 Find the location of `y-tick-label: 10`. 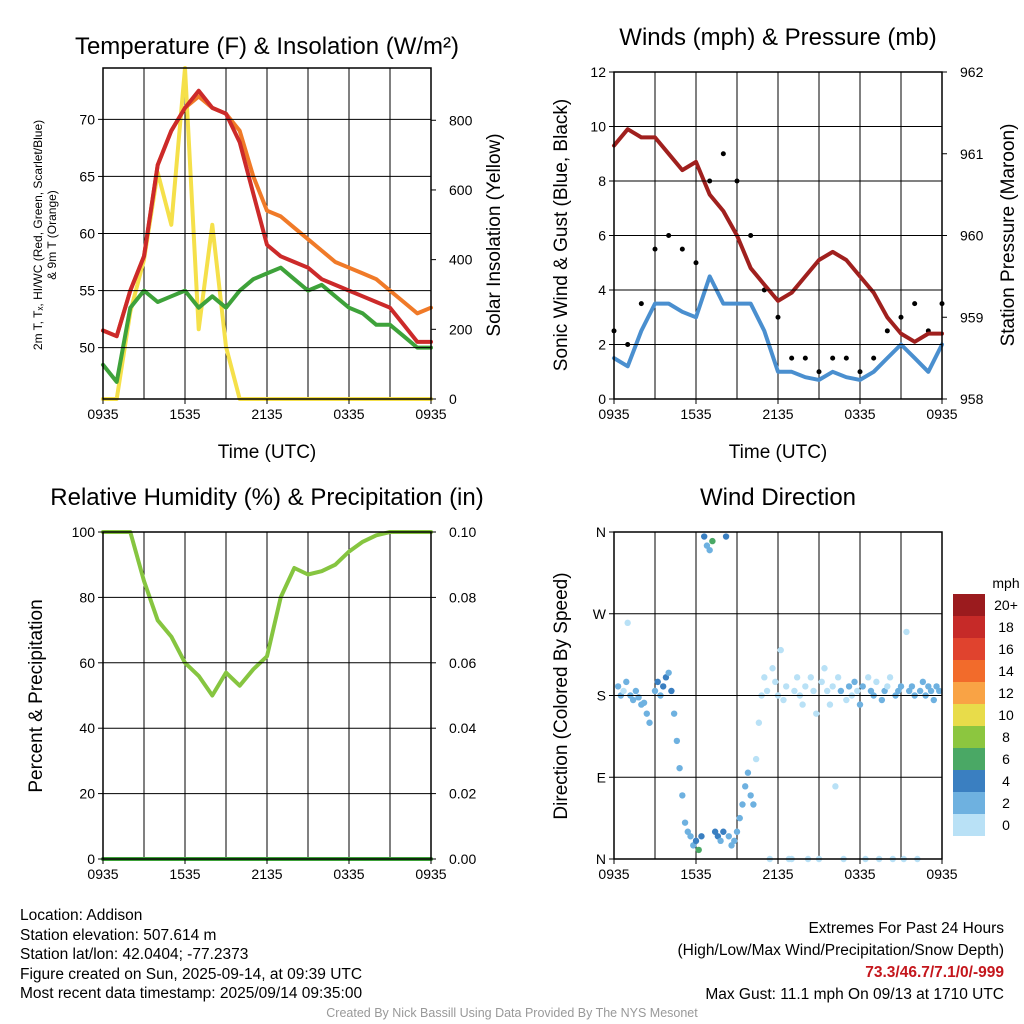

y-tick-label: 10 is located at coordinates (598, 127).